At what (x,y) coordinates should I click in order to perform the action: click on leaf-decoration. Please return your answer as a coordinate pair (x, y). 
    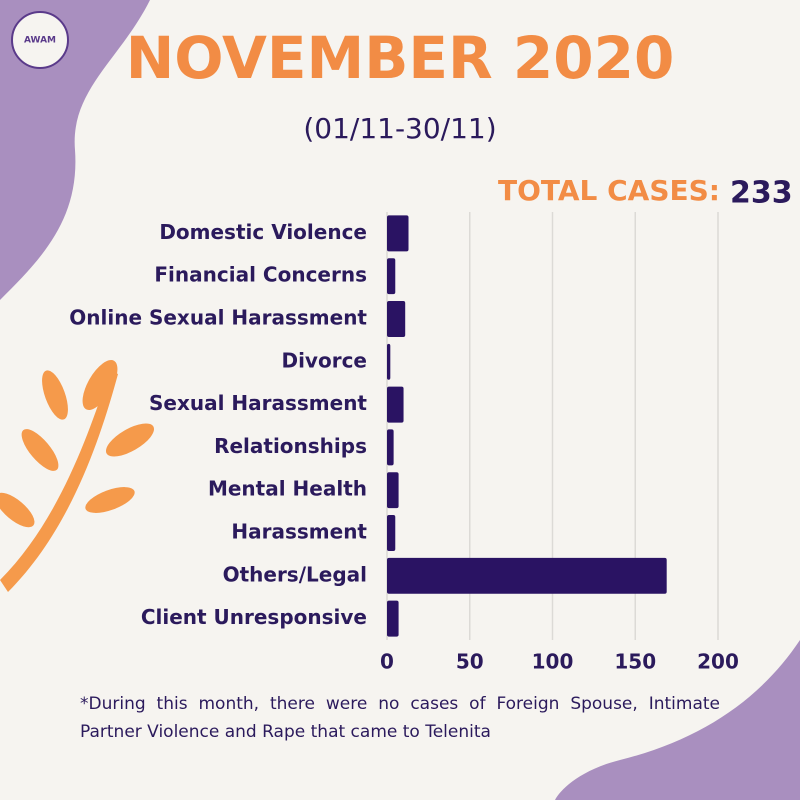
    Looking at the image, I should click on (77, 476).